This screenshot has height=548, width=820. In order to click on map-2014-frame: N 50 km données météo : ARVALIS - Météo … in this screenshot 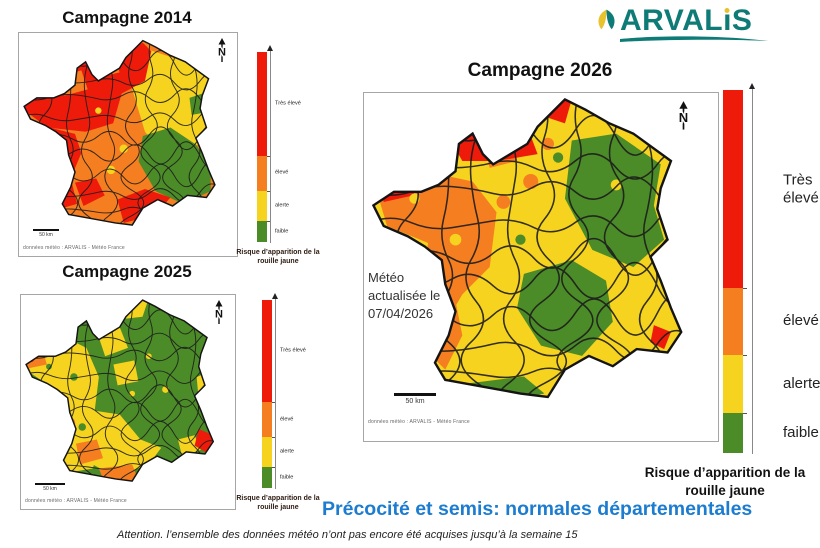, I will do `click(128, 144)`.